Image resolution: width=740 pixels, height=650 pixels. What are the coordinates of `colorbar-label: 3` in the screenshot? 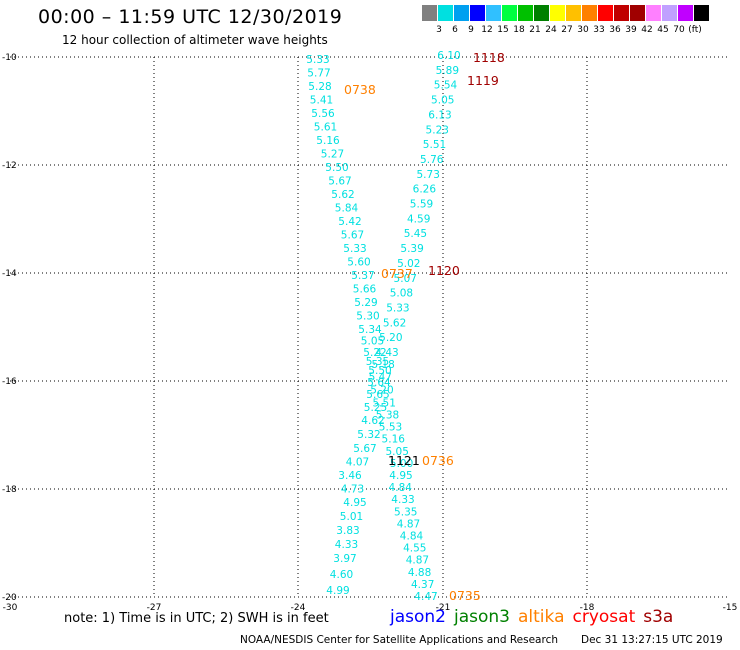 It's located at (439, 30).